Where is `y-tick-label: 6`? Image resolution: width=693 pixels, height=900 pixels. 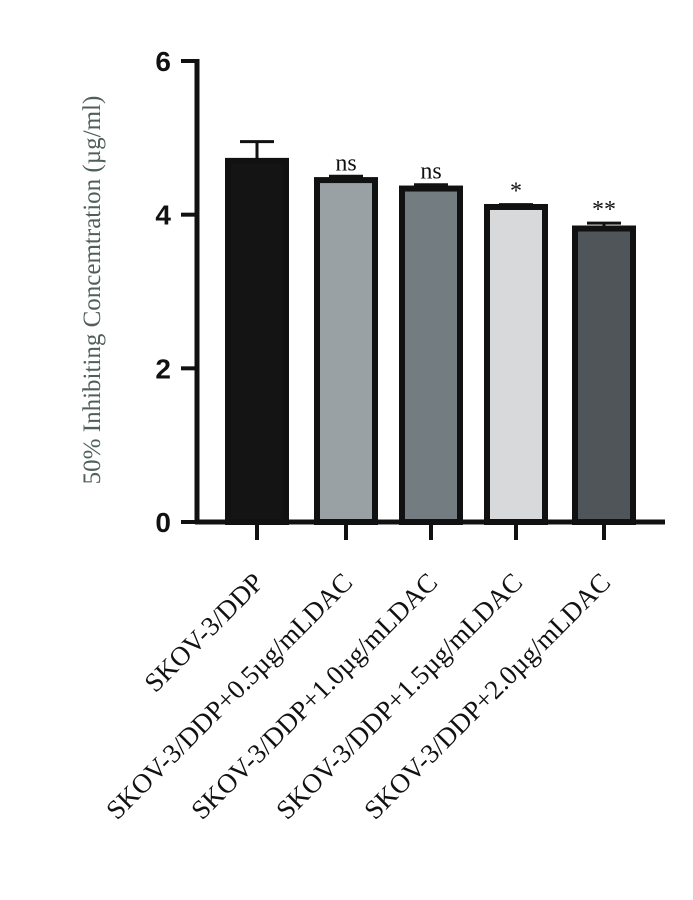
y-tick-label: 6 is located at coordinates (163, 61).